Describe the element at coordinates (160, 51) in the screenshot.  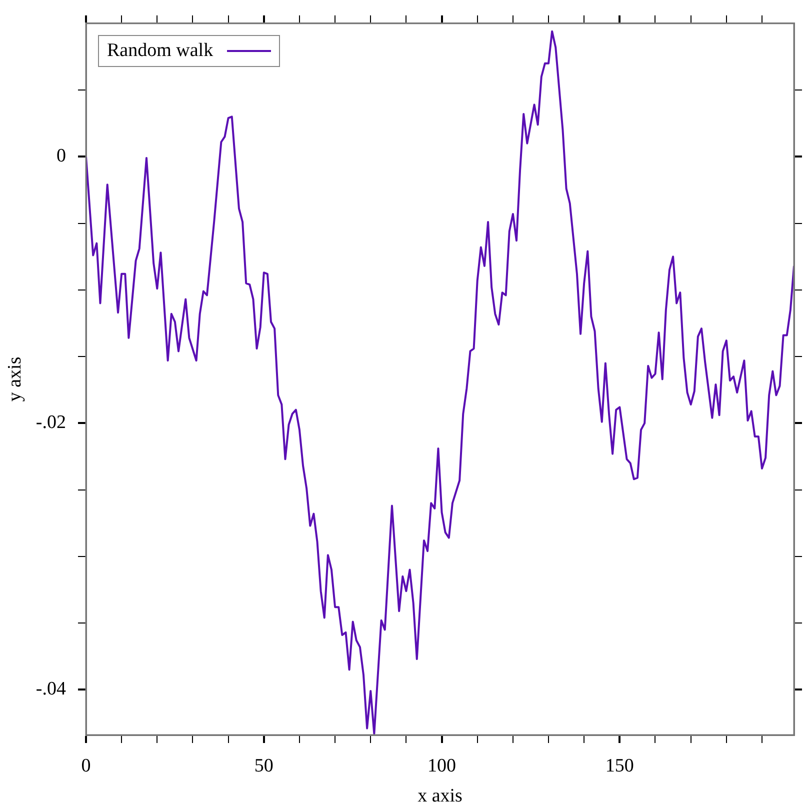
I see `legend-label: Random walk` at that location.